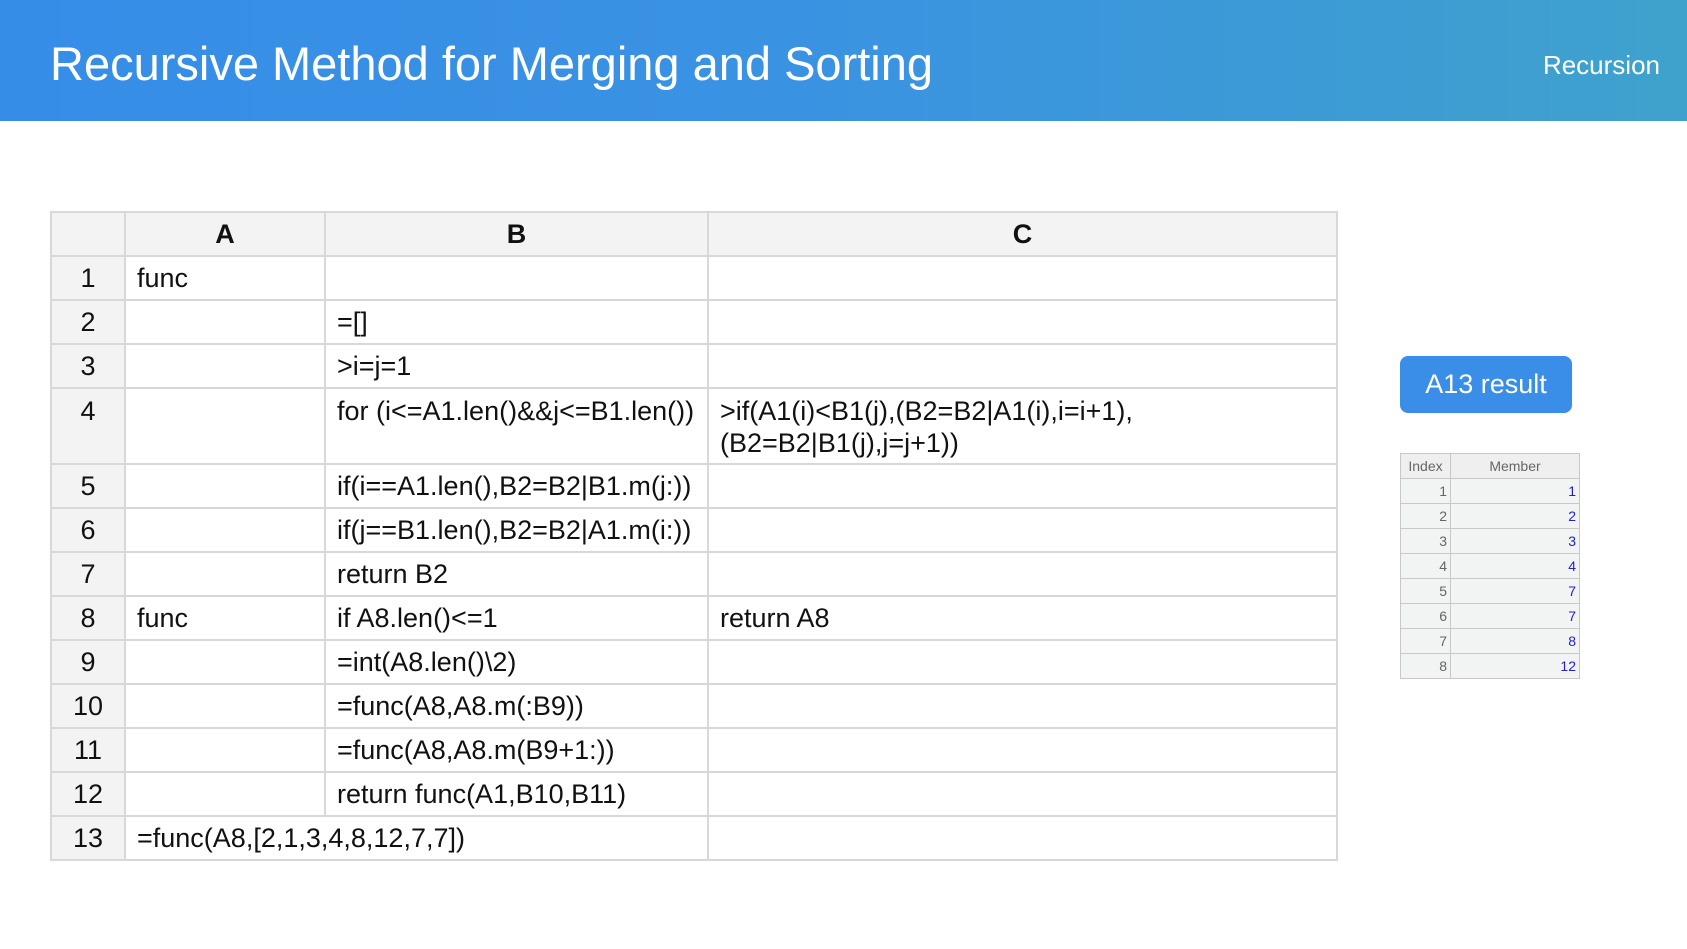 This screenshot has height=949, width=1687. I want to click on grid-row: 12 return func(A1,B10,B11), so click(694, 794).